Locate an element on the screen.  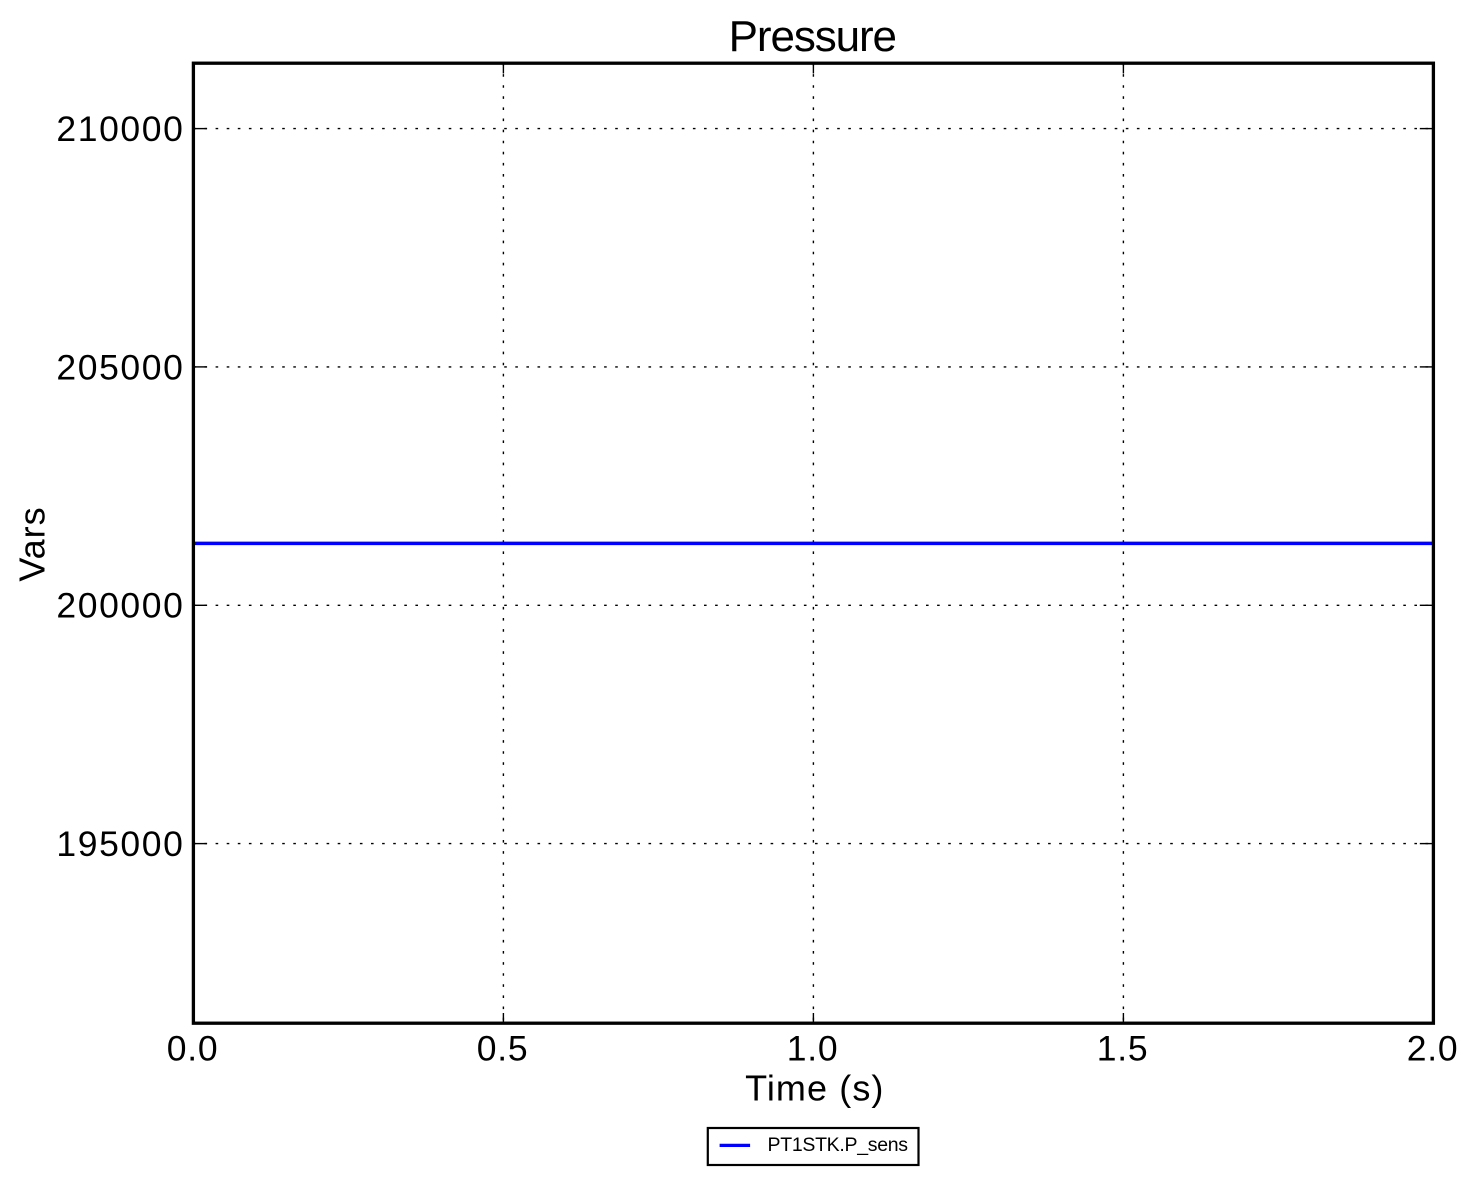
svg-text: 2.0 is located at coordinates (1433, 1048).